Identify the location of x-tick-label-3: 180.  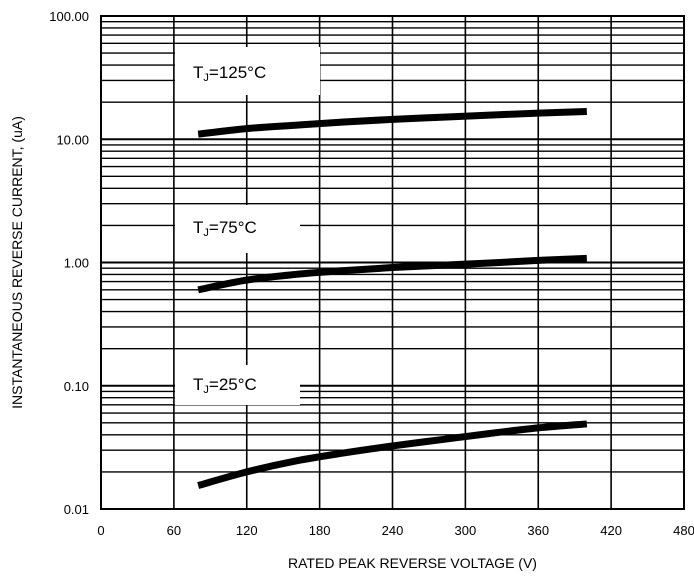
(320, 530).